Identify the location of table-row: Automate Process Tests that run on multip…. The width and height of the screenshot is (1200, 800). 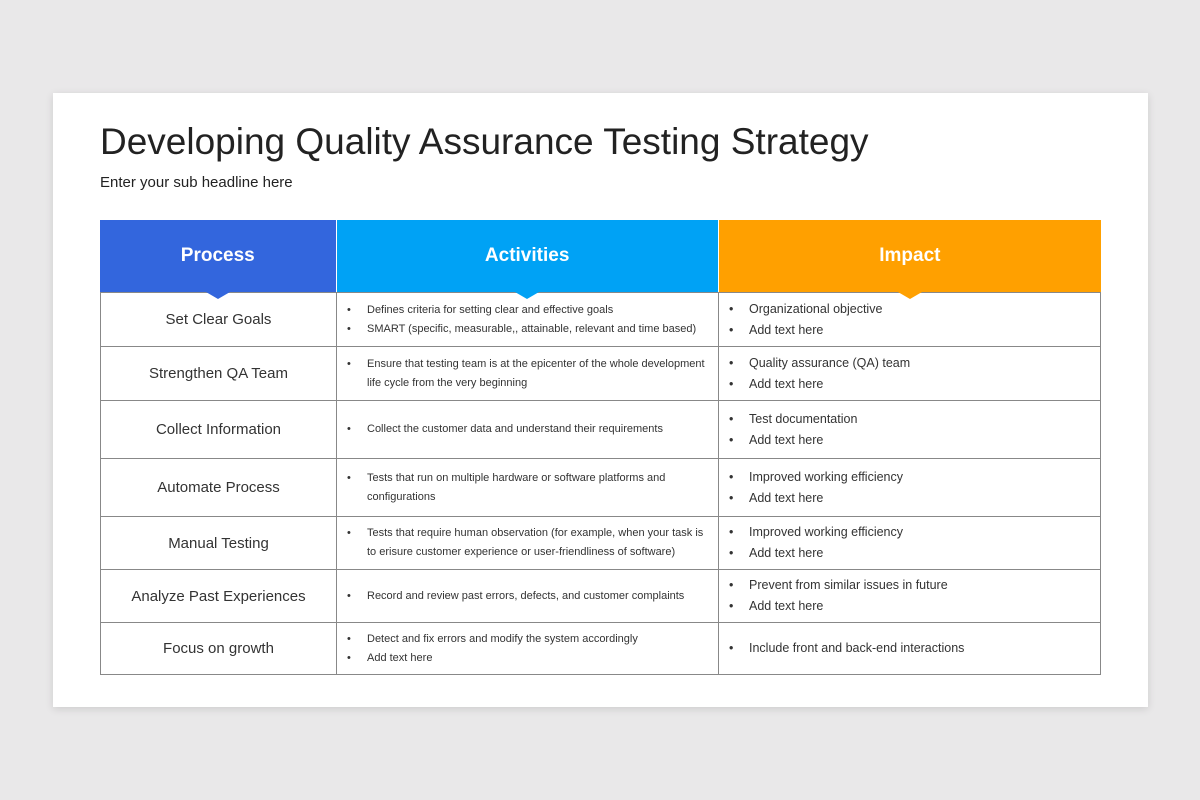
(600, 487).